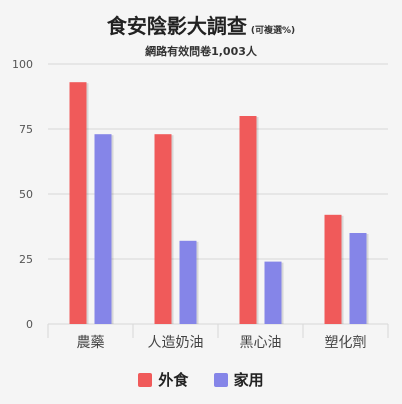 The width and height of the screenshot is (402, 404). Describe the element at coordinates (26, 259) in the screenshot. I see `y-tick-label: 25` at that location.